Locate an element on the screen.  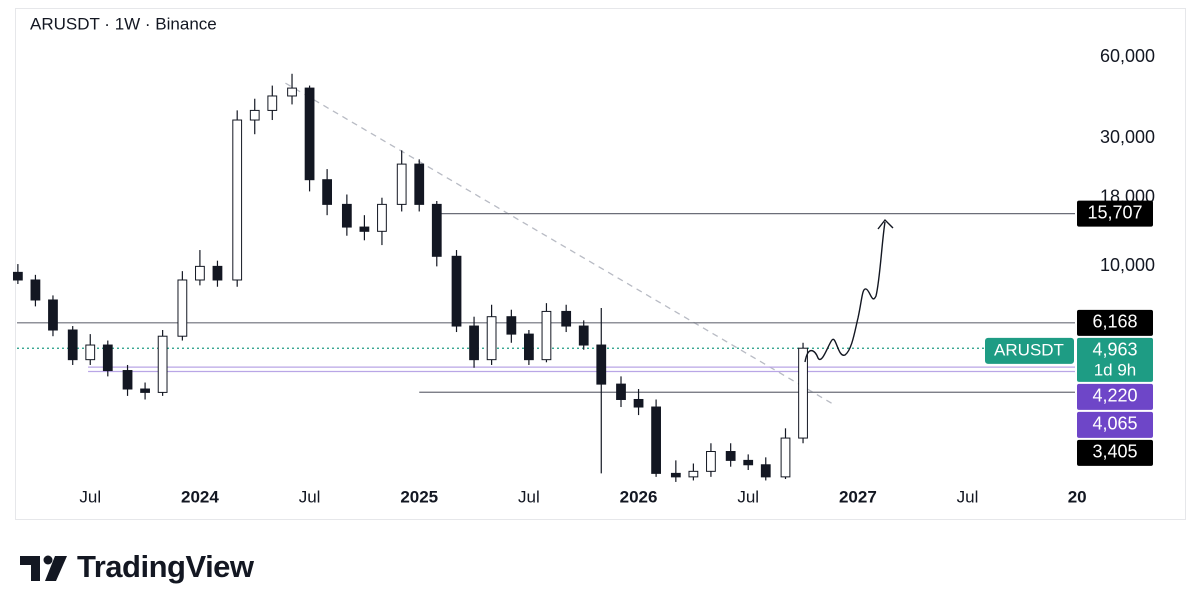
y-tick-label: 60,000 is located at coordinates (1127, 56).